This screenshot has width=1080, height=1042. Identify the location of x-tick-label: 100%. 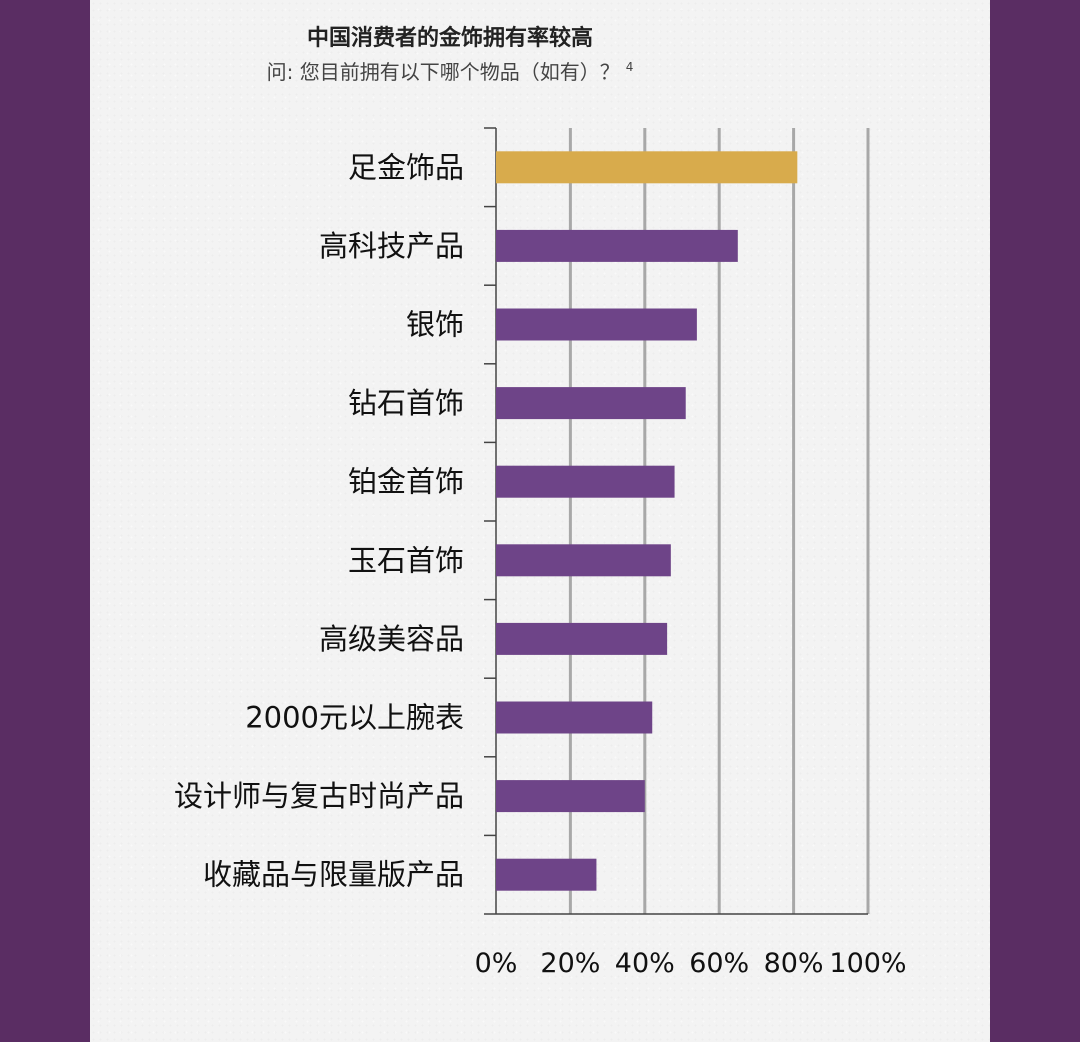
(867, 963).